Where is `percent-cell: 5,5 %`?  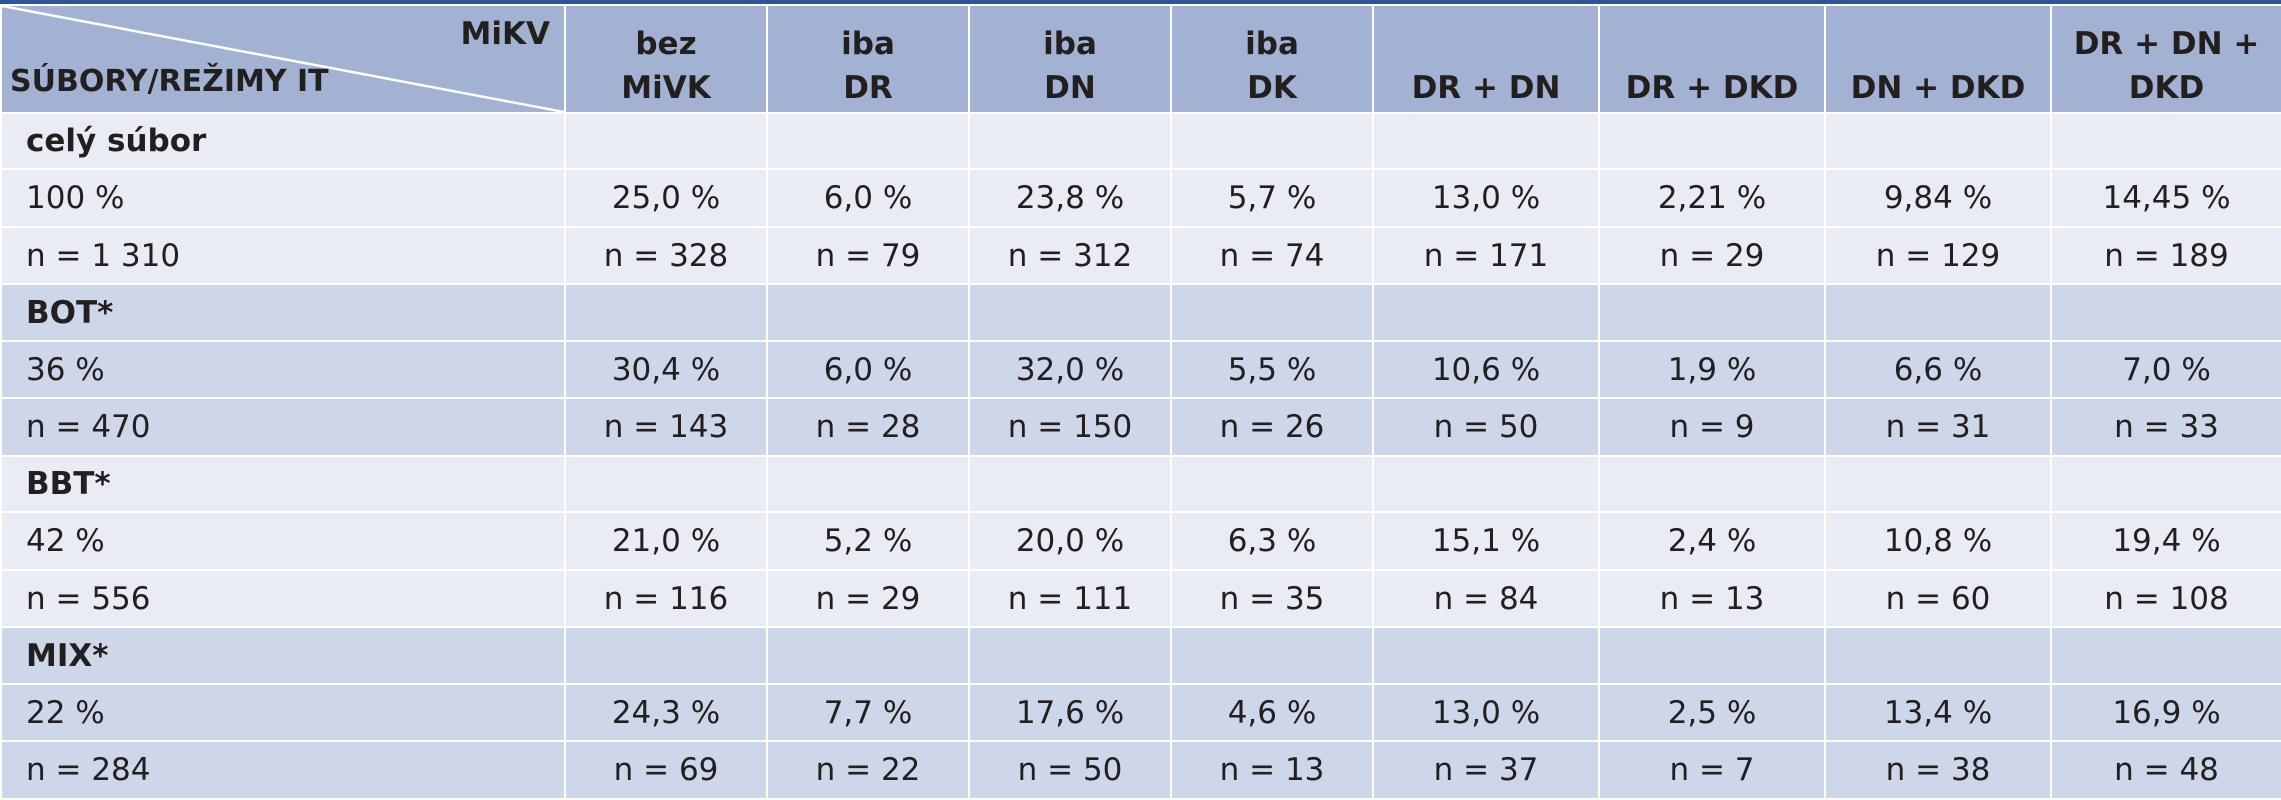 percent-cell: 5,5 % is located at coordinates (1272, 369).